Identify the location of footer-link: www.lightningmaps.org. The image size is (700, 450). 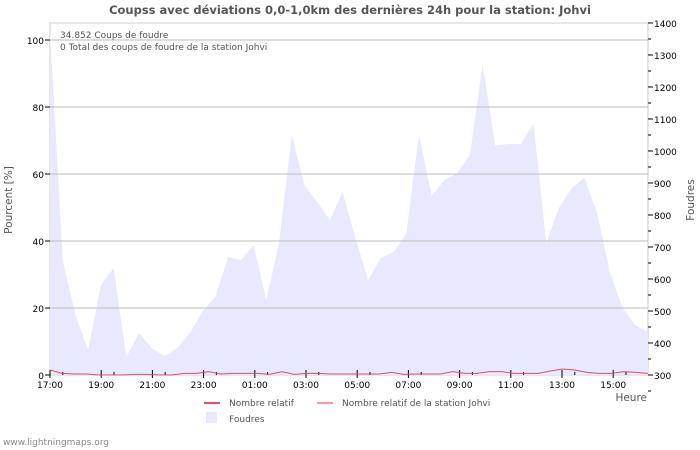
(56, 443).